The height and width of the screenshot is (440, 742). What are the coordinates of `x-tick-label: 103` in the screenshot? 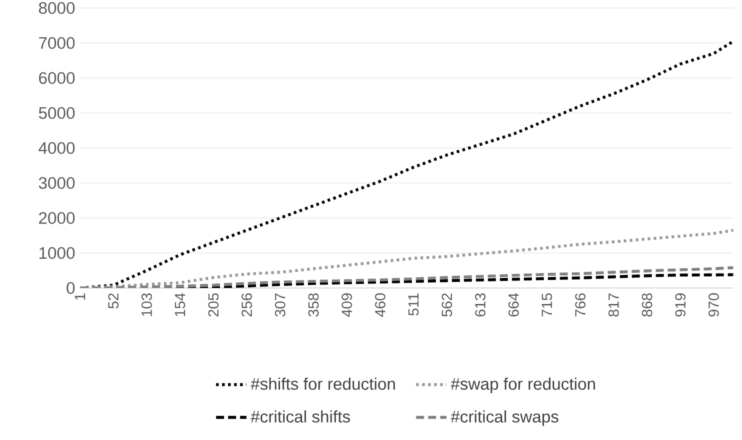 It's located at (147, 304).